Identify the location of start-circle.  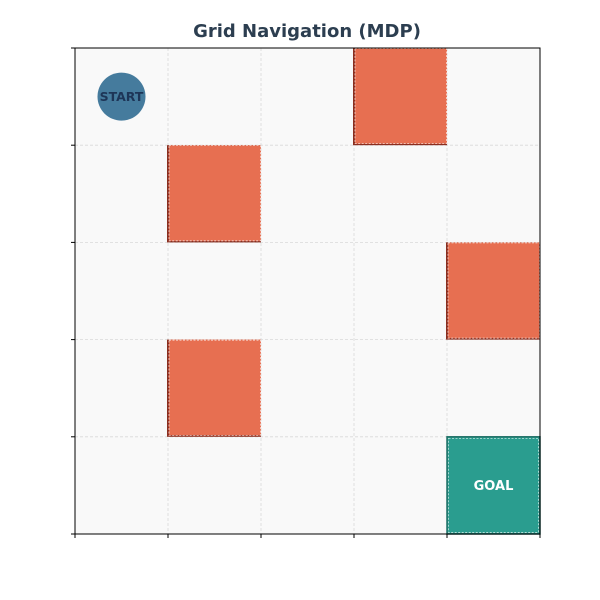
(121, 96).